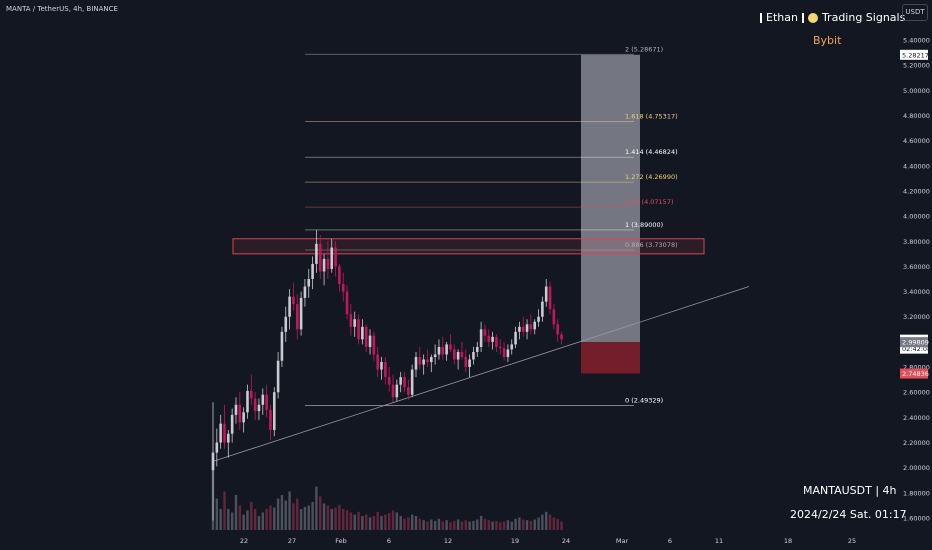  Describe the element at coordinates (761, 17) in the screenshot. I see `brand-bar-icon` at that location.